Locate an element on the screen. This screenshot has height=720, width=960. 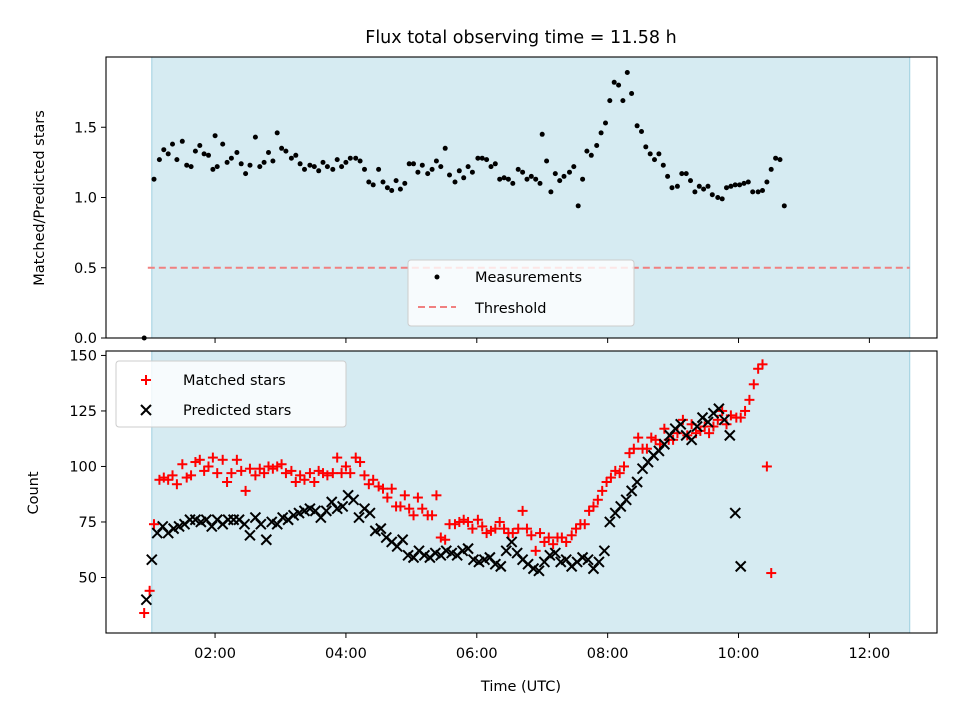
bottom-y-tick-label: 150 is located at coordinates (83, 356).